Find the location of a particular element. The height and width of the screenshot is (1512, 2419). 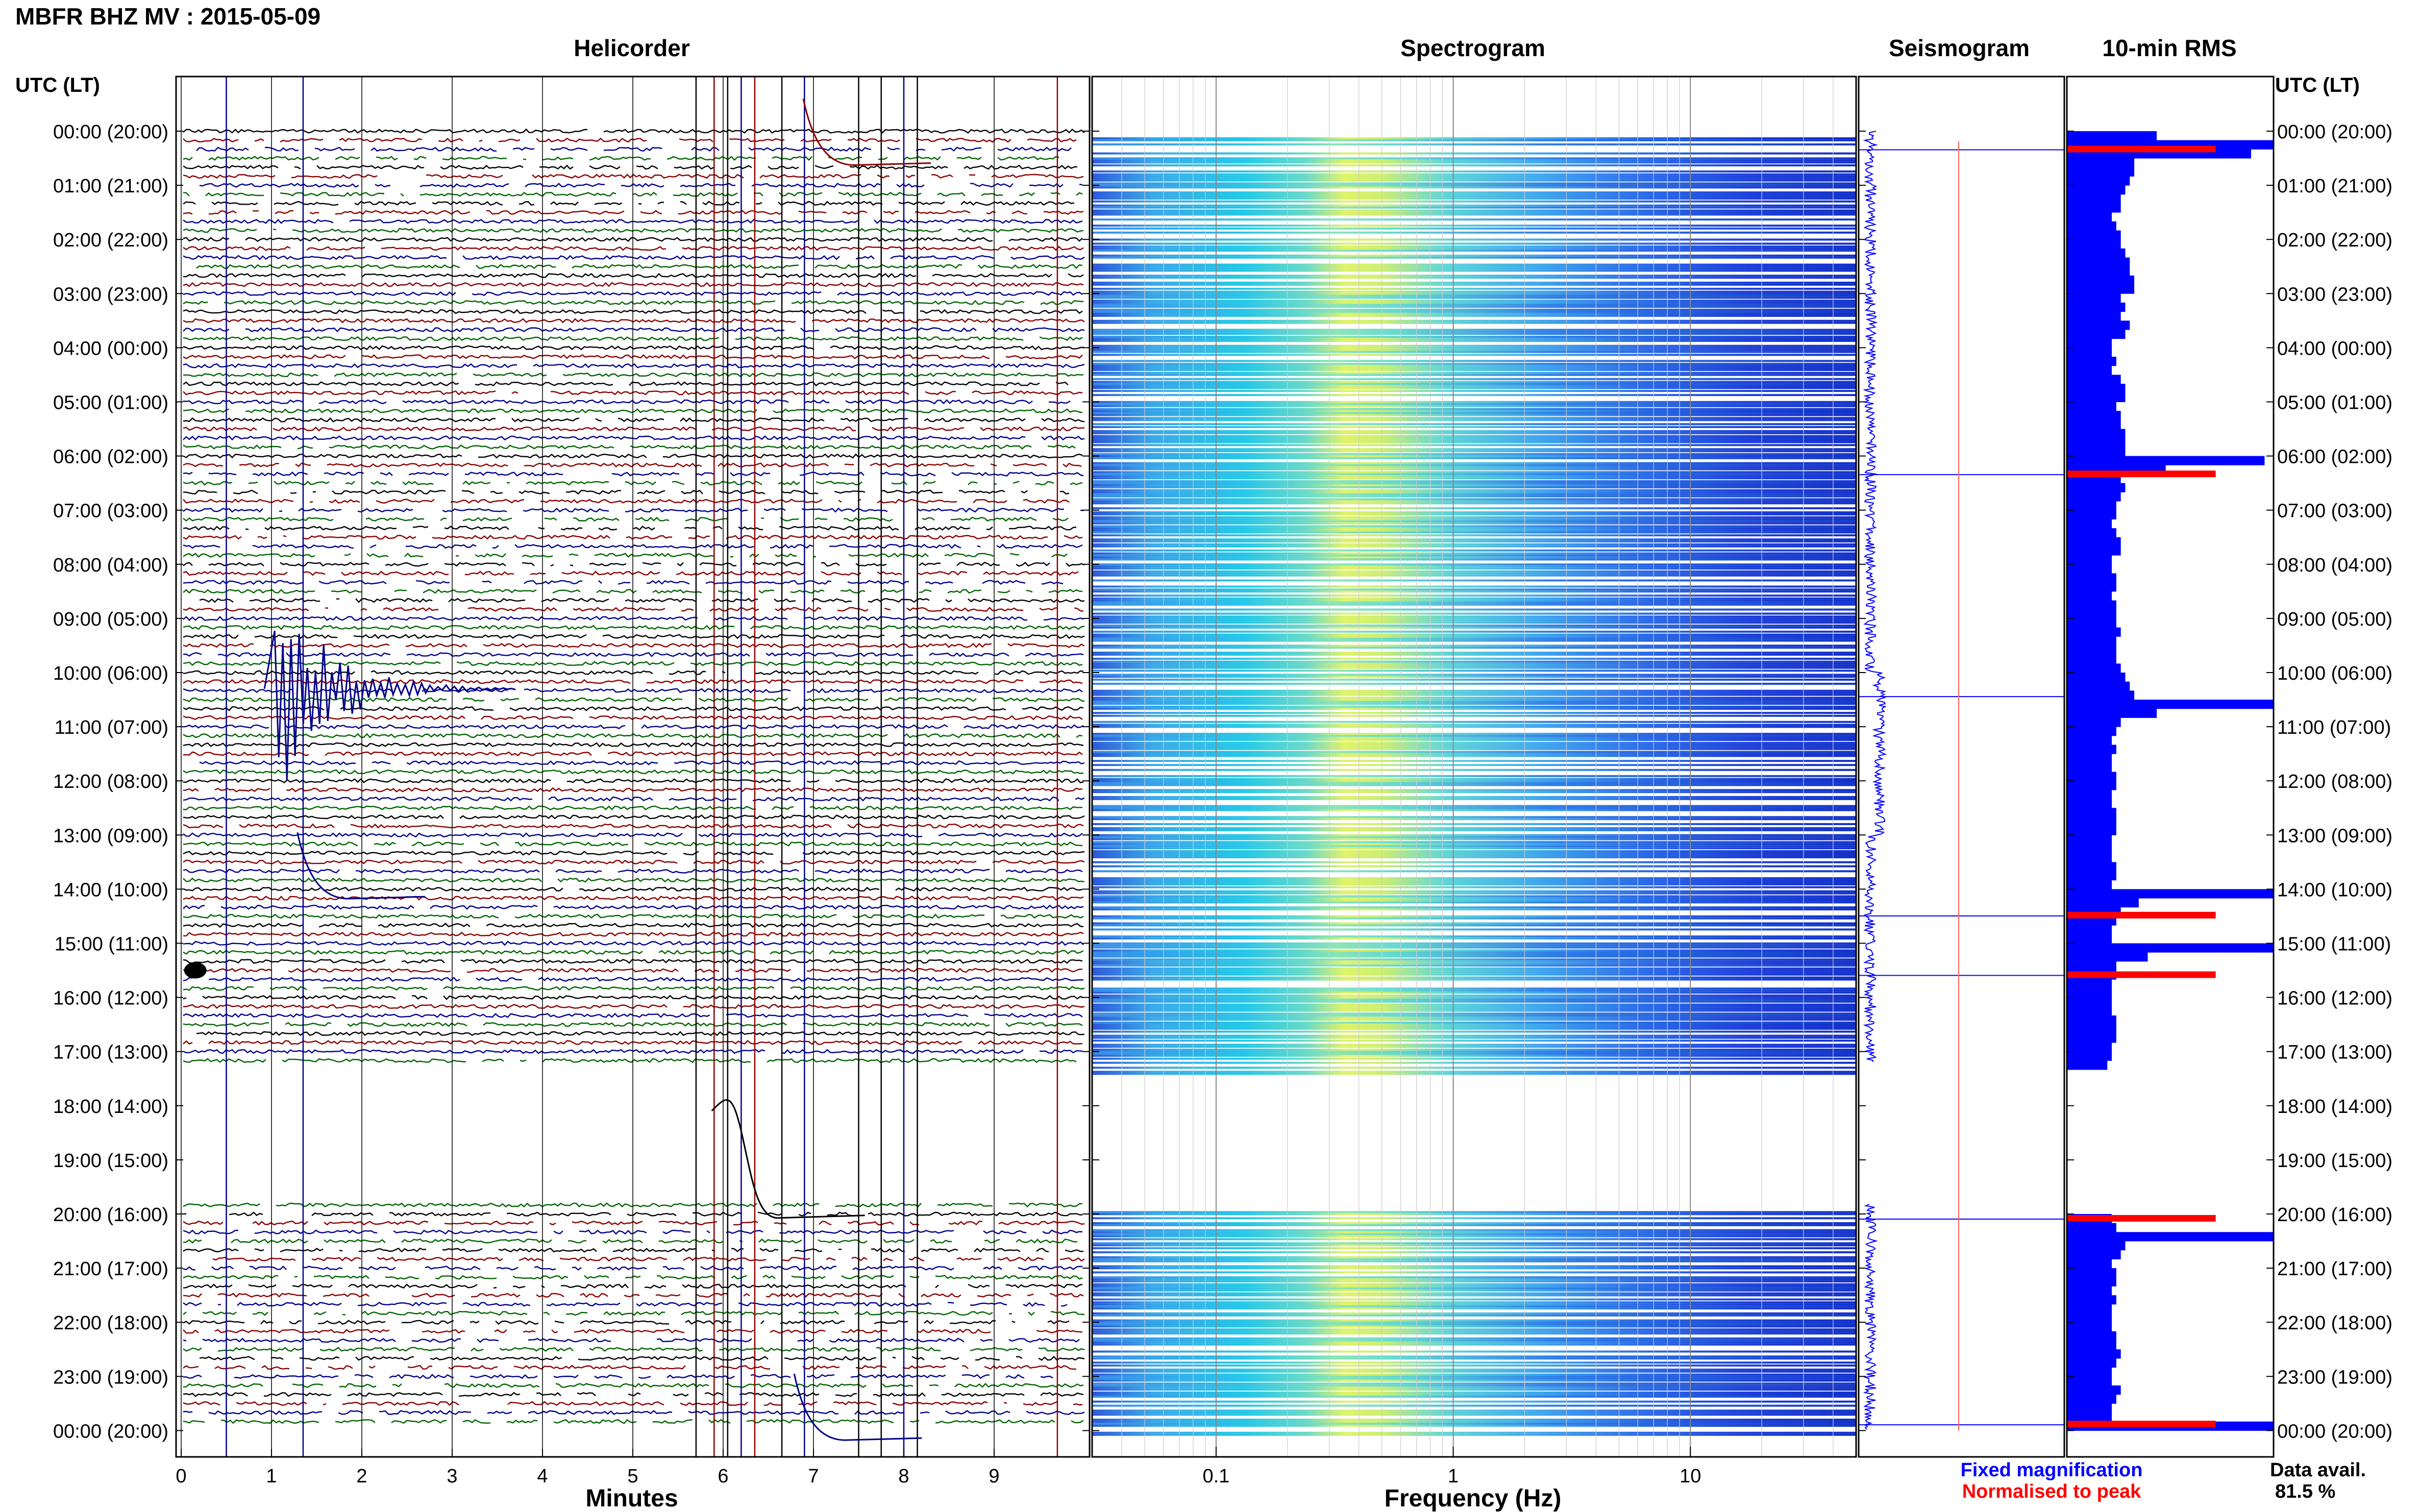

seismogram-panel is located at coordinates (1961, 767).